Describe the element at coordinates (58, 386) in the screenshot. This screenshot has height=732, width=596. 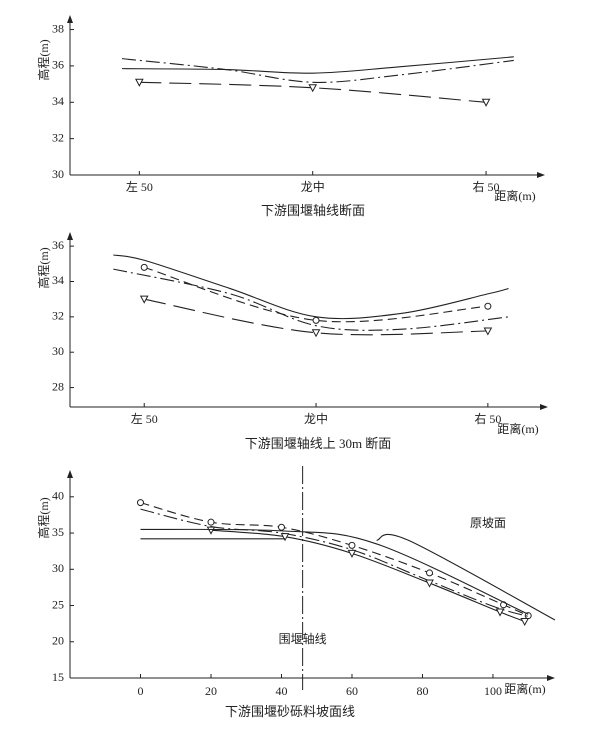
I see `y-tick-label: 28` at that location.